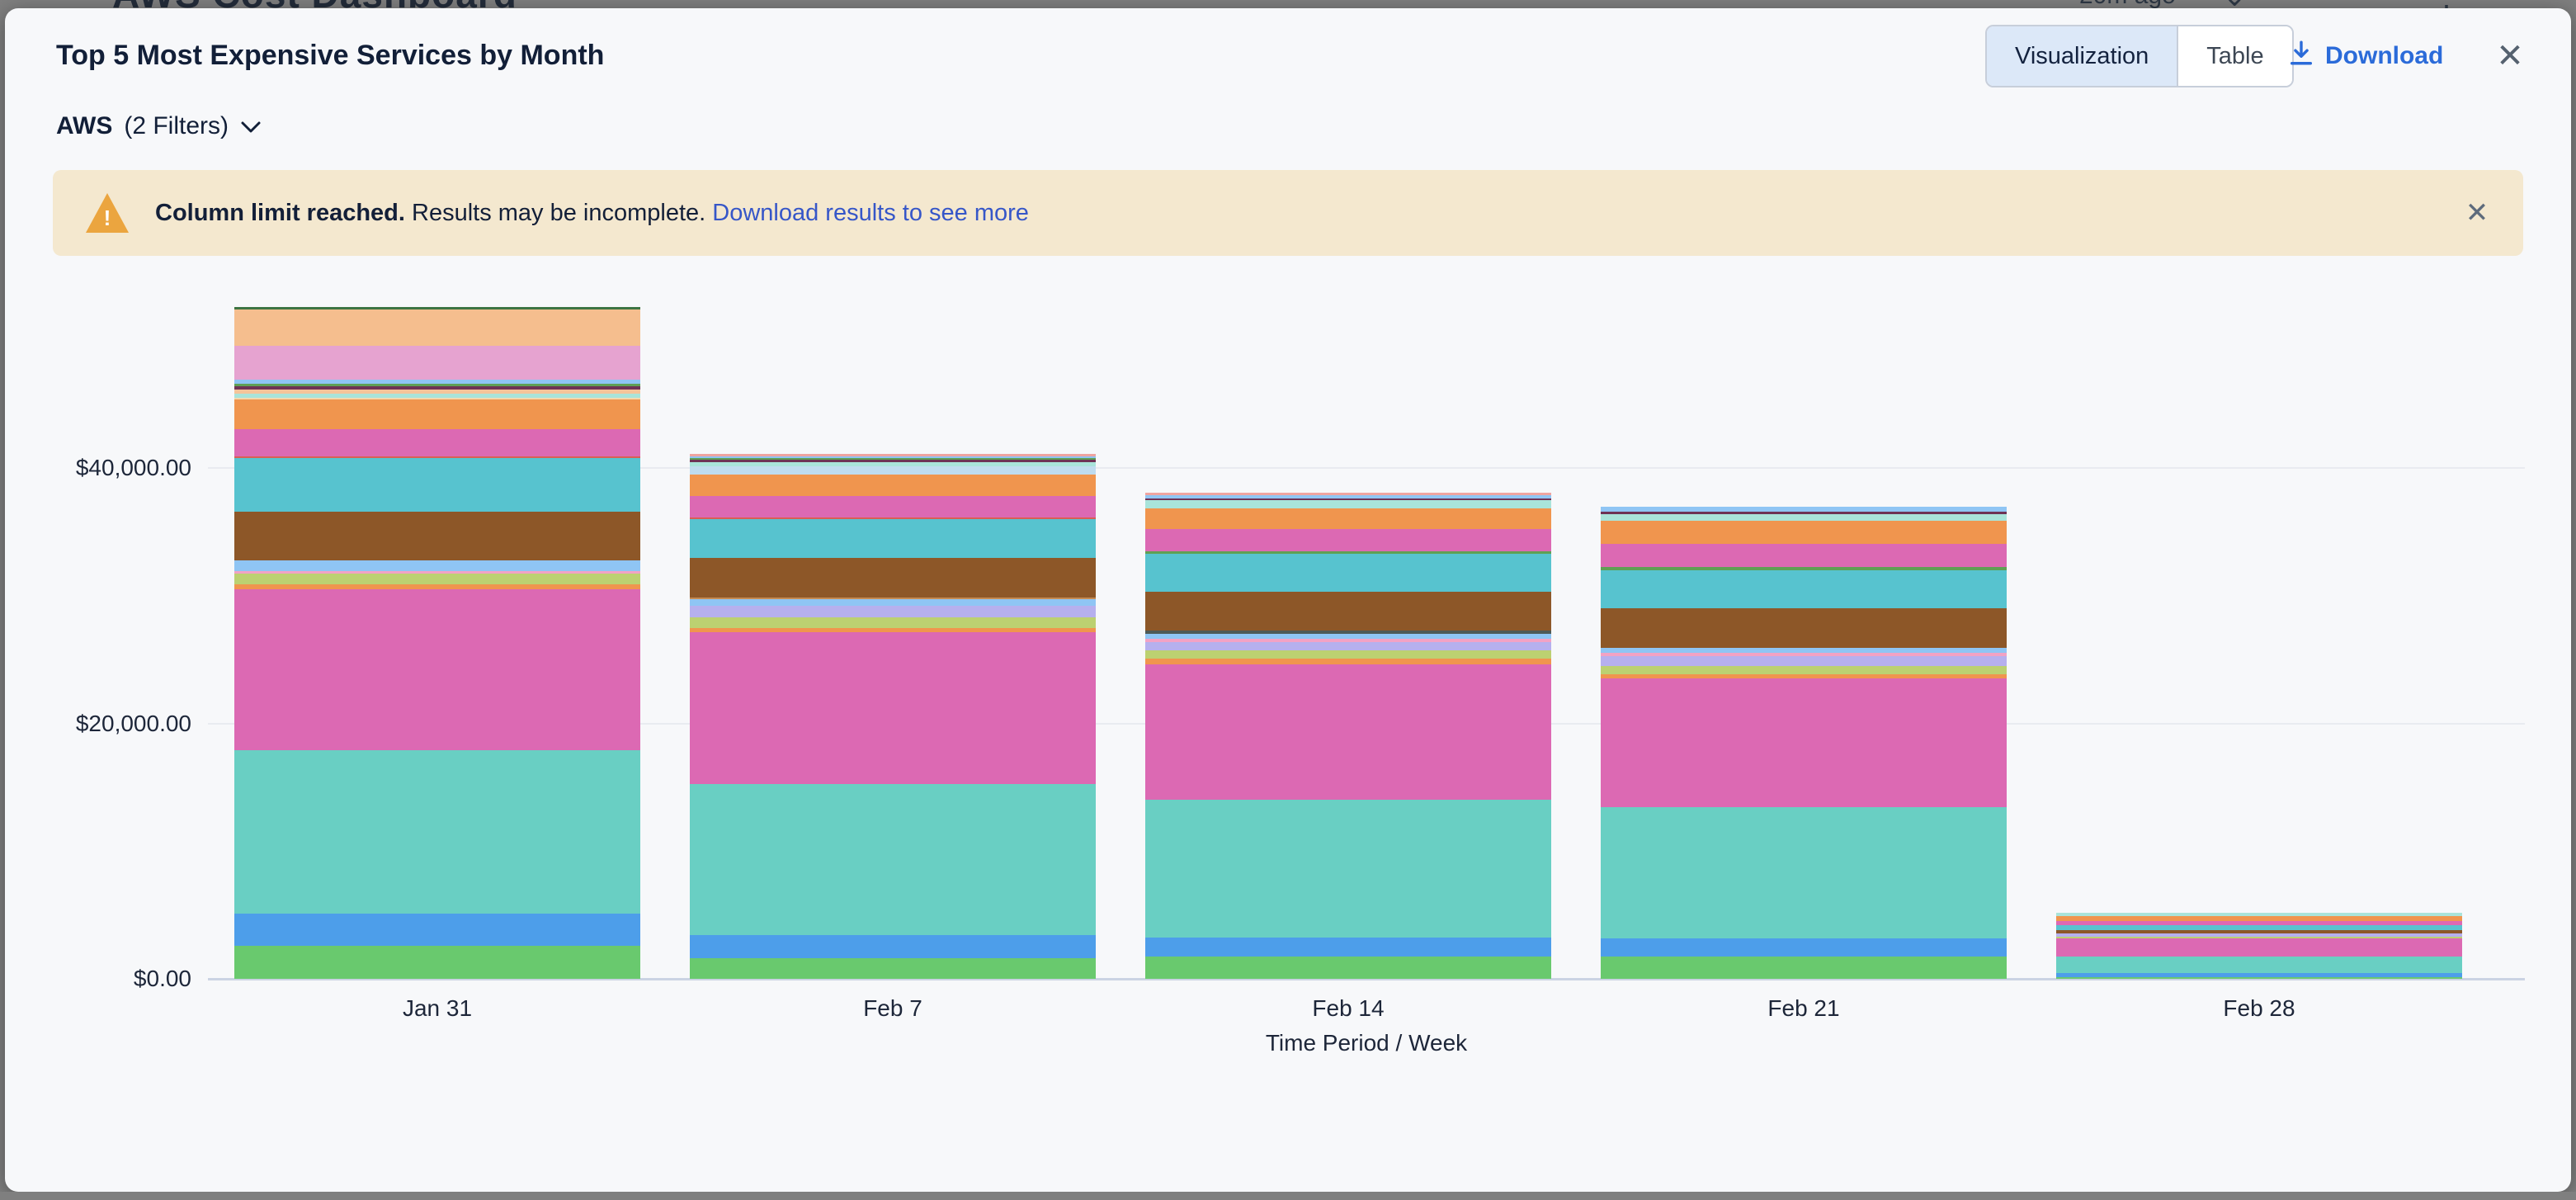  What do you see at coordinates (2083, 56) in the screenshot?
I see `tab-visualization: Visualization` at bounding box center [2083, 56].